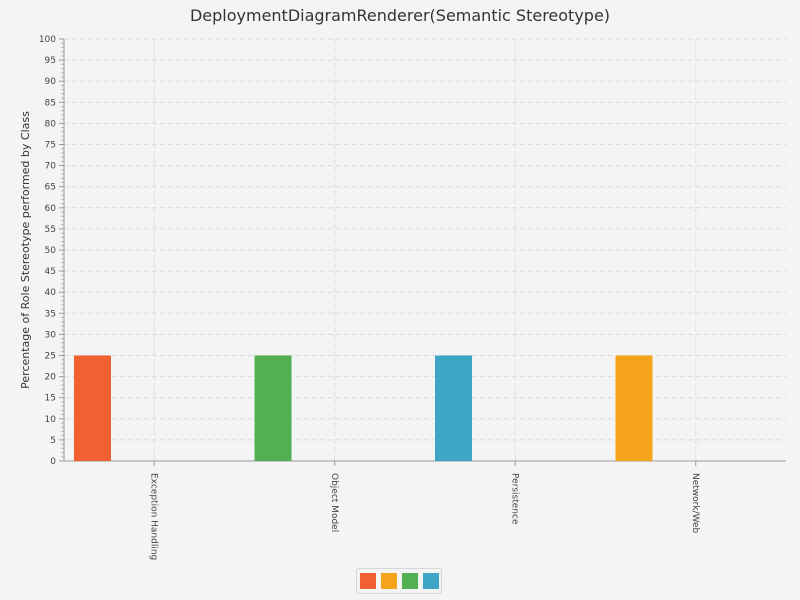  I want to click on y-tick-label: 40, so click(51, 293).